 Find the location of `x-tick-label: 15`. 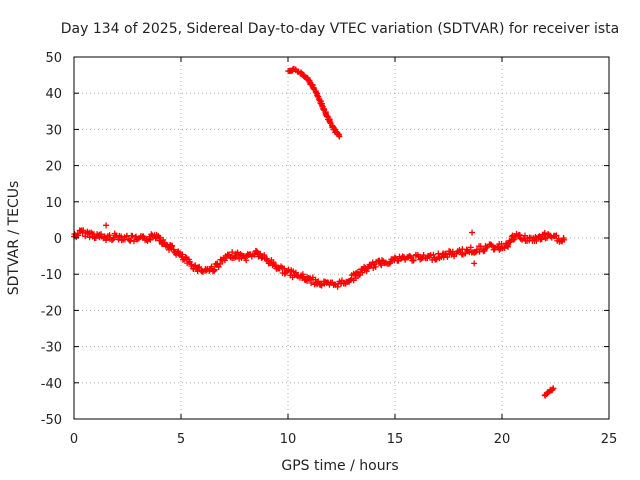

x-tick-label: 15 is located at coordinates (395, 439).